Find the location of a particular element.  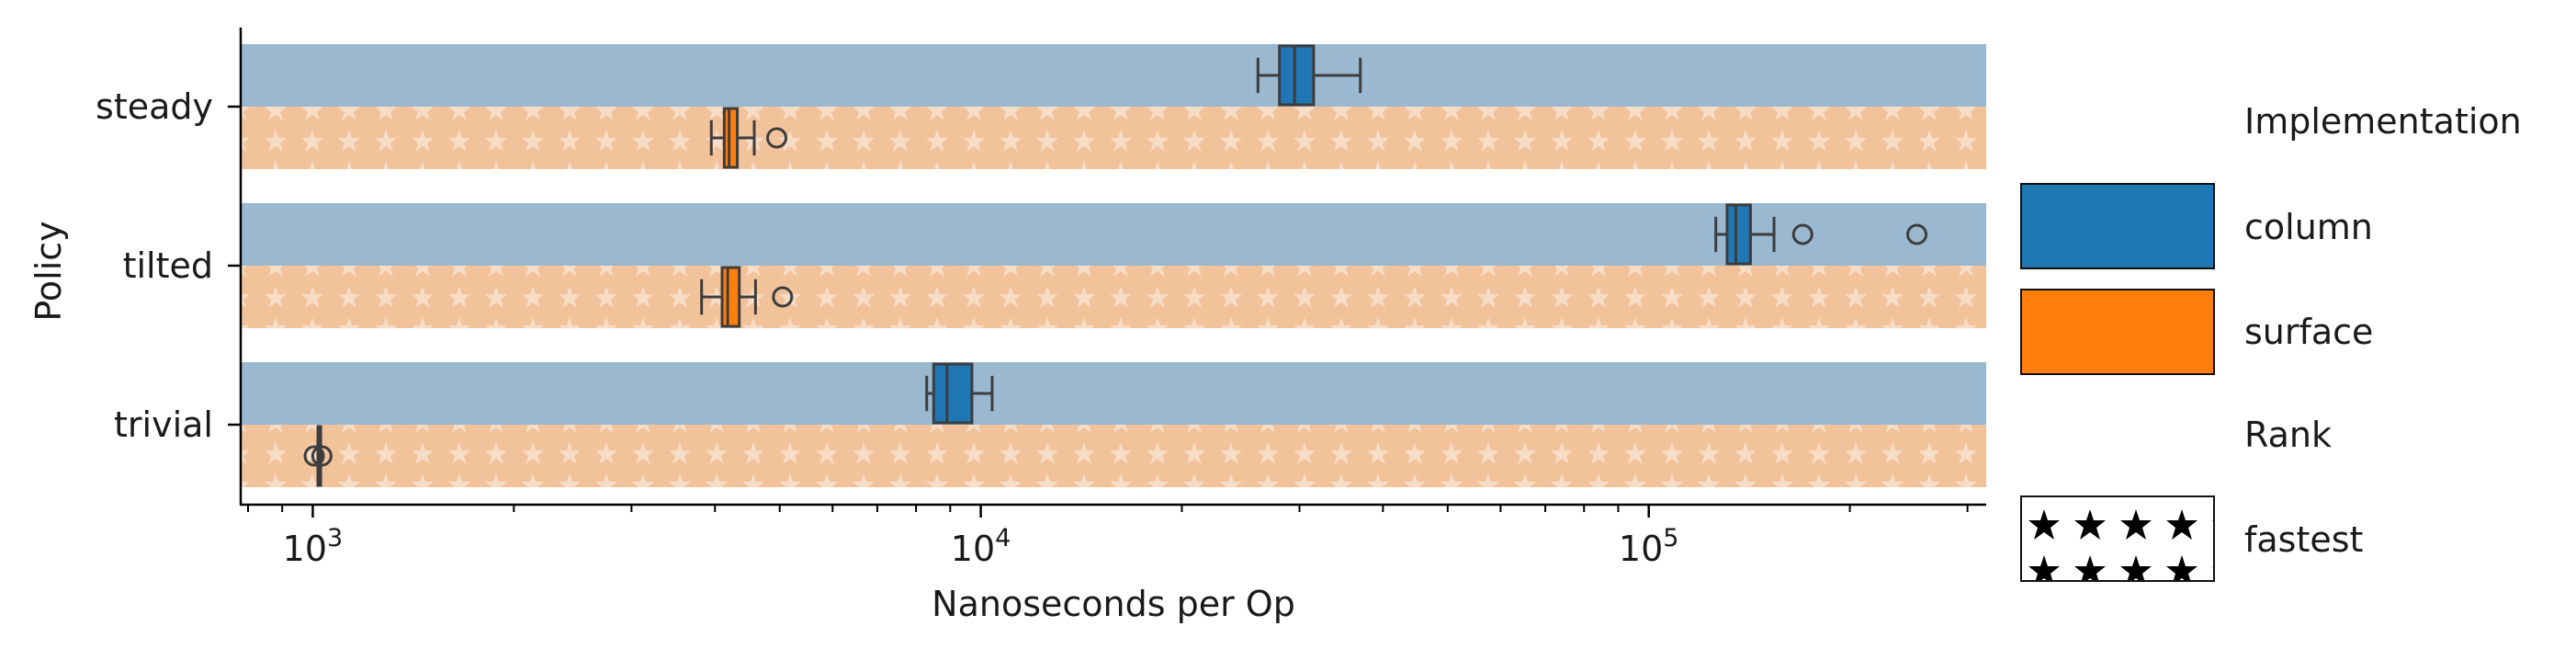

x-axis-ticks: 103 104 105 is located at coordinates (1107, 537).